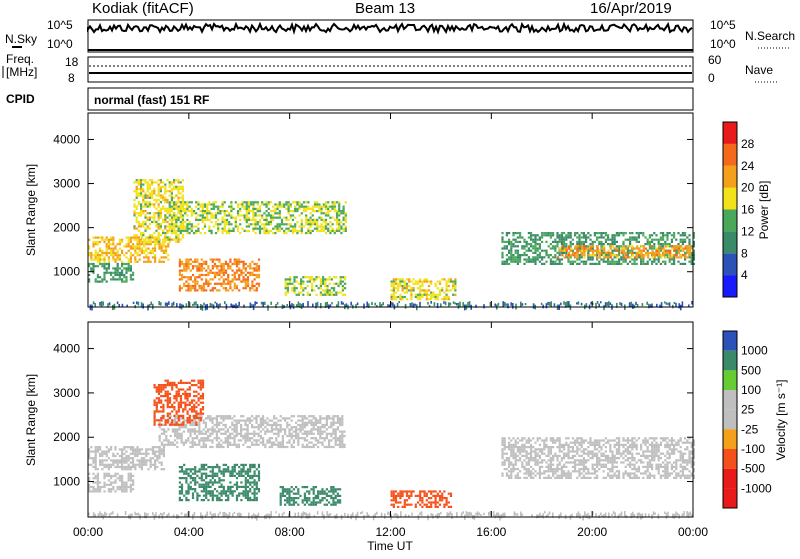  I want to click on power-ylabel: Slant Range [km], so click(31, 210).